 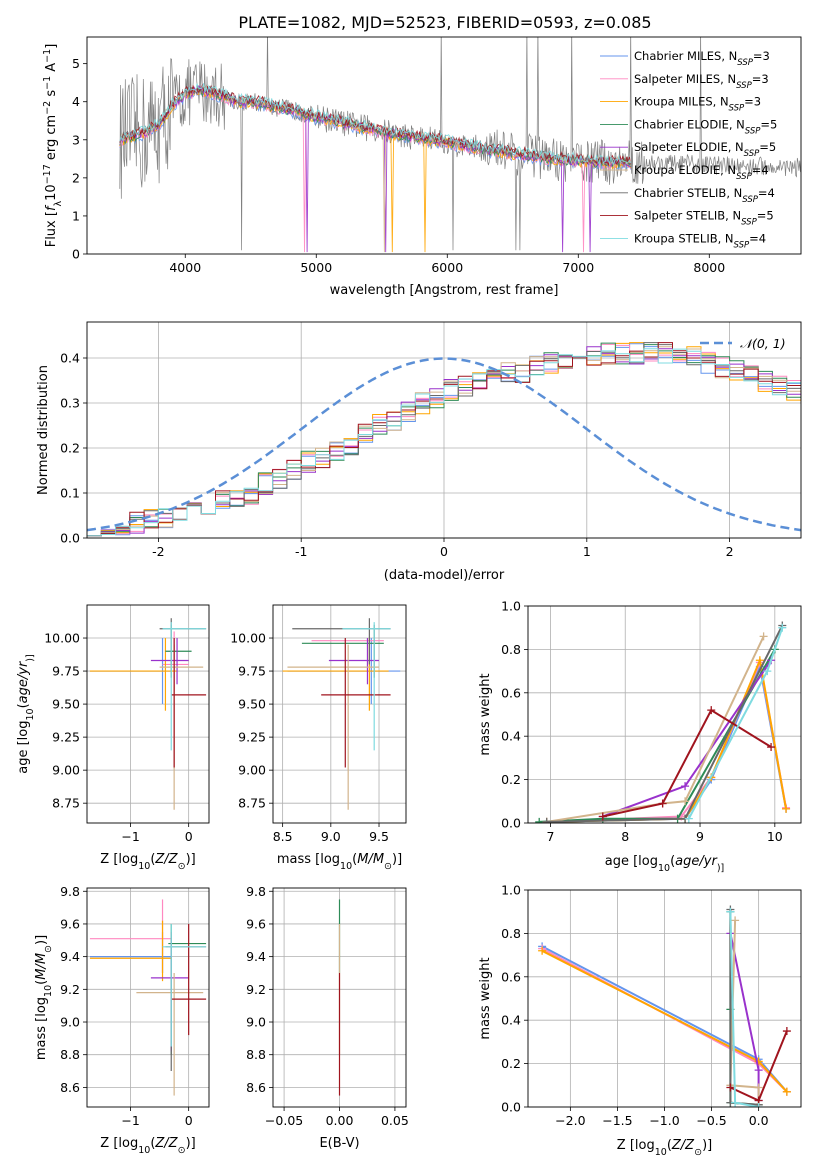 What do you see at coordinates (775, 836) in the screenshot?
I see `x-tick-label: 10` at bounding box center [775, 836].